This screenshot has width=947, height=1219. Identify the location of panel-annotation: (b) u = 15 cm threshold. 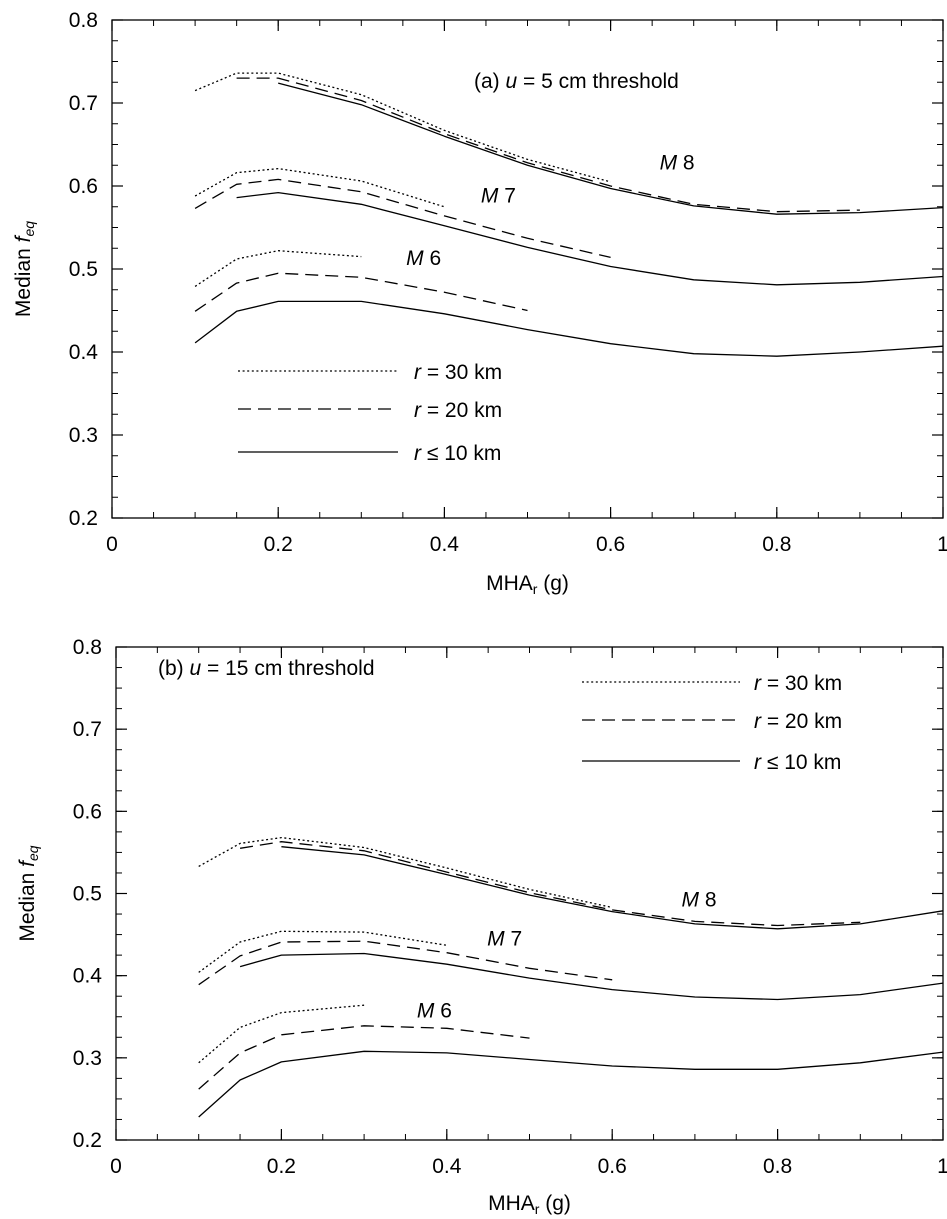
(266, 668).